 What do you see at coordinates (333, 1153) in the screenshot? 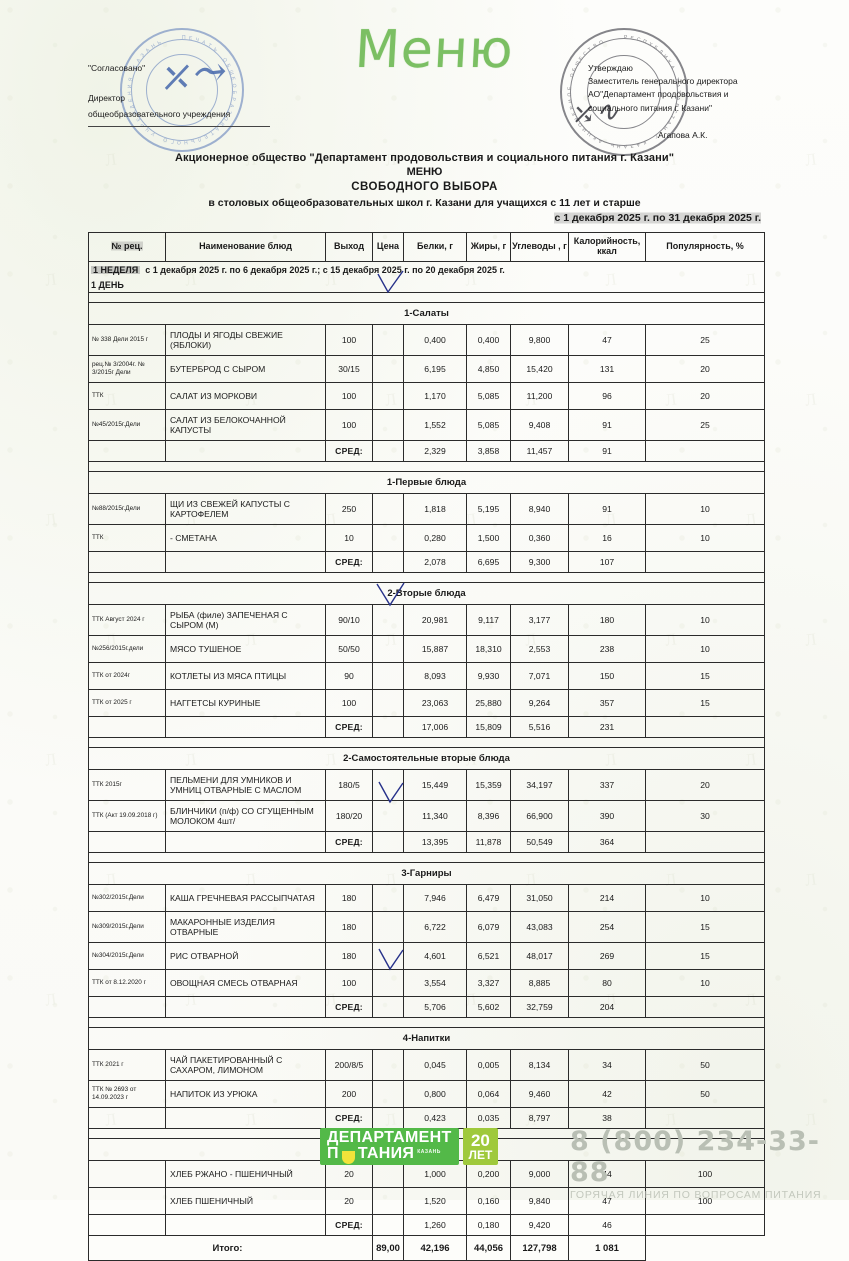
I see `logo-line-2-a: П` at bounding box center [333, 1153].